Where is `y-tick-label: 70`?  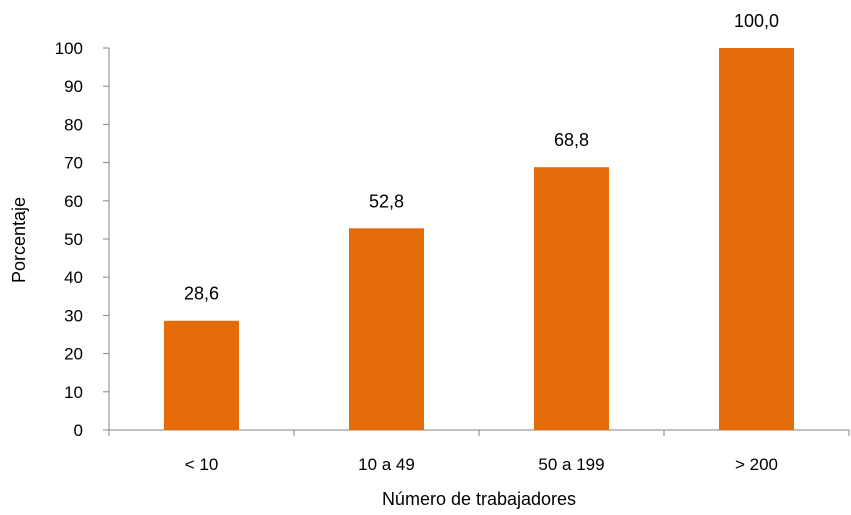
y-tick-label: 70 is located at coordinates (73, 163).